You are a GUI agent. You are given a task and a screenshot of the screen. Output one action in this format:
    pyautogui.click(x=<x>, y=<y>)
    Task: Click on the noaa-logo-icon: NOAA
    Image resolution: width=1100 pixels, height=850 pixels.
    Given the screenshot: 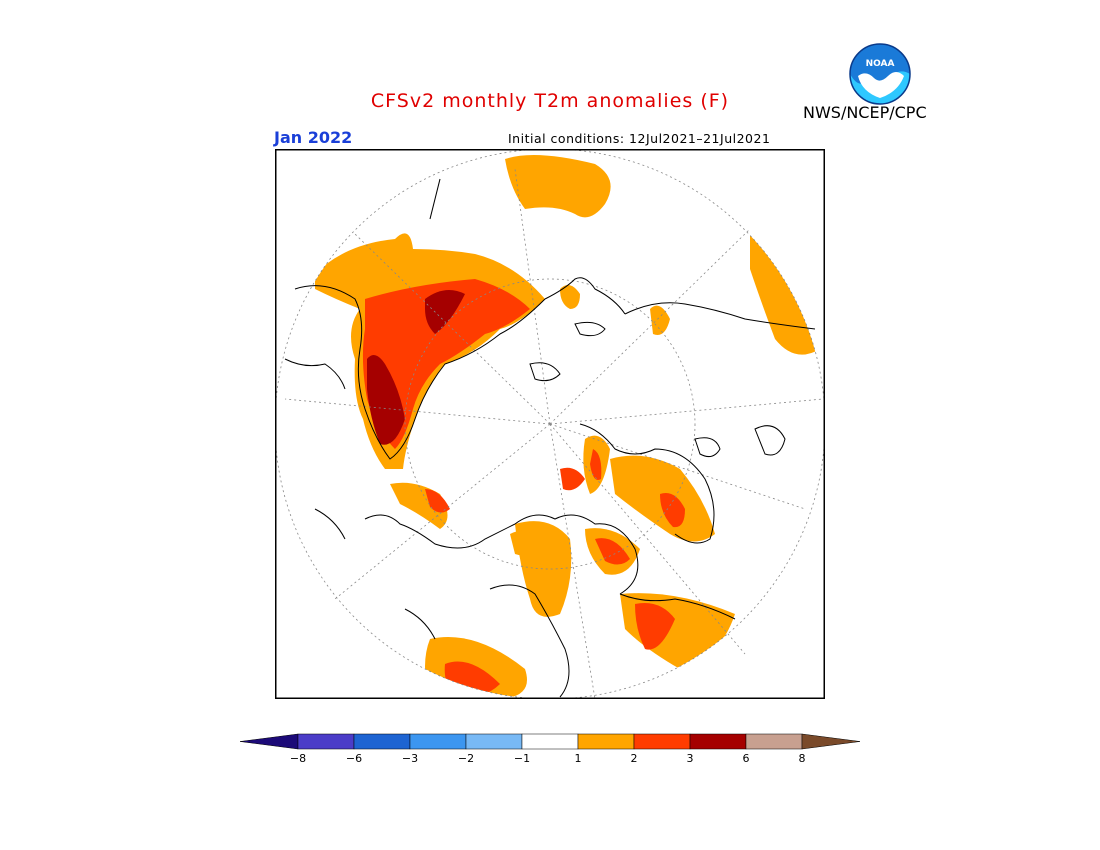 What is the action you would take?
    pyautogui.click(x=880, y=74)
    